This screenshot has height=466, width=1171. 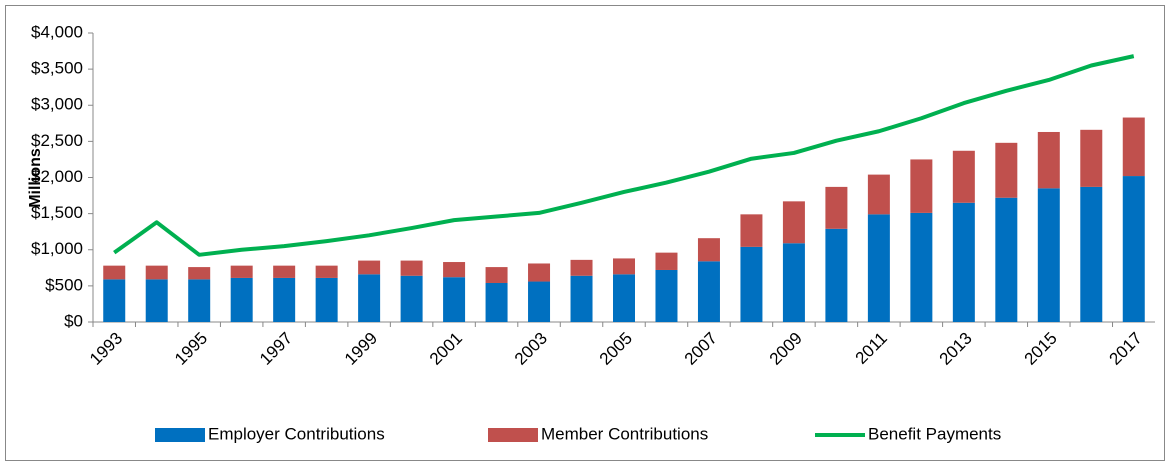 What do you see at coordinates (57, 68) in the screenshot?
I see `y-tick-label: $3,500` at bounding box center [57, 68].